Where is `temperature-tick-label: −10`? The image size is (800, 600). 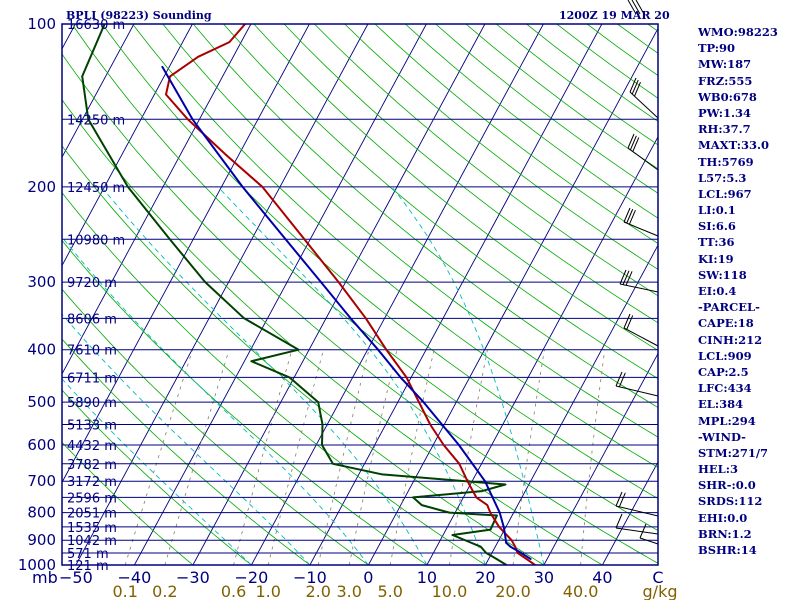 temperature-tick-label: −10 is located at coordinates (310, 577).